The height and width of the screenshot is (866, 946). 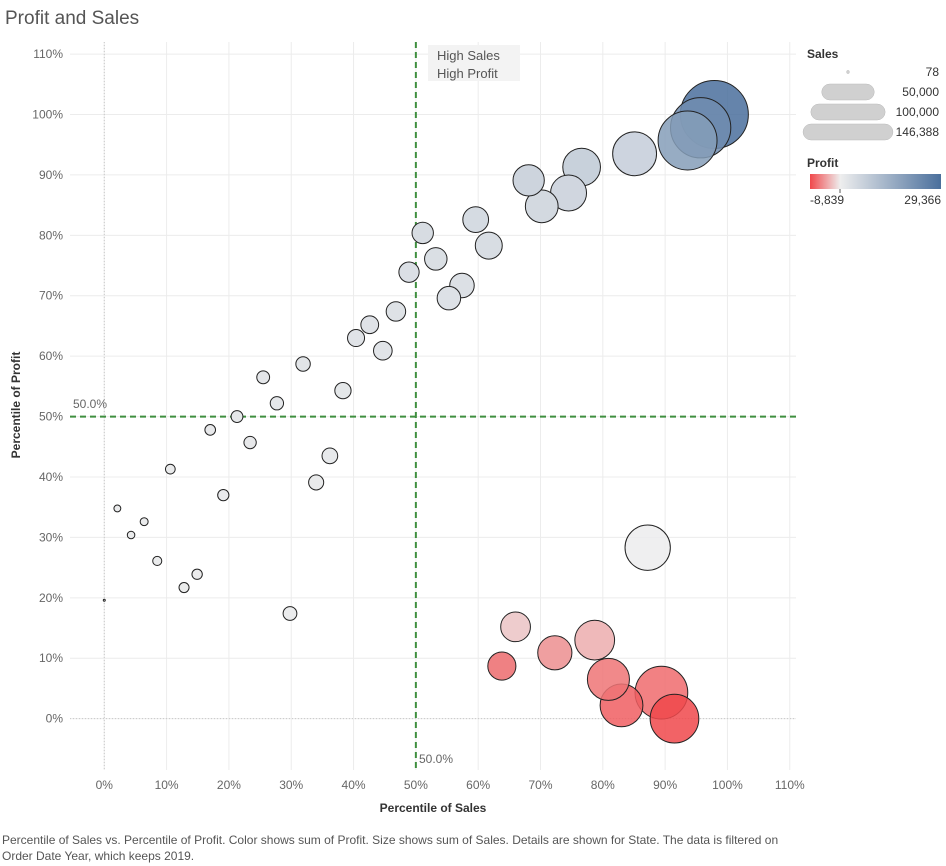 What do you see at coordinates (450, 785) in the screenshot?
I see `x-axis-ticks: 0% 10% 20% 30% 40% 50% 60% 70% 80% 90% 100% 110%` at bounding box center [450, 785].